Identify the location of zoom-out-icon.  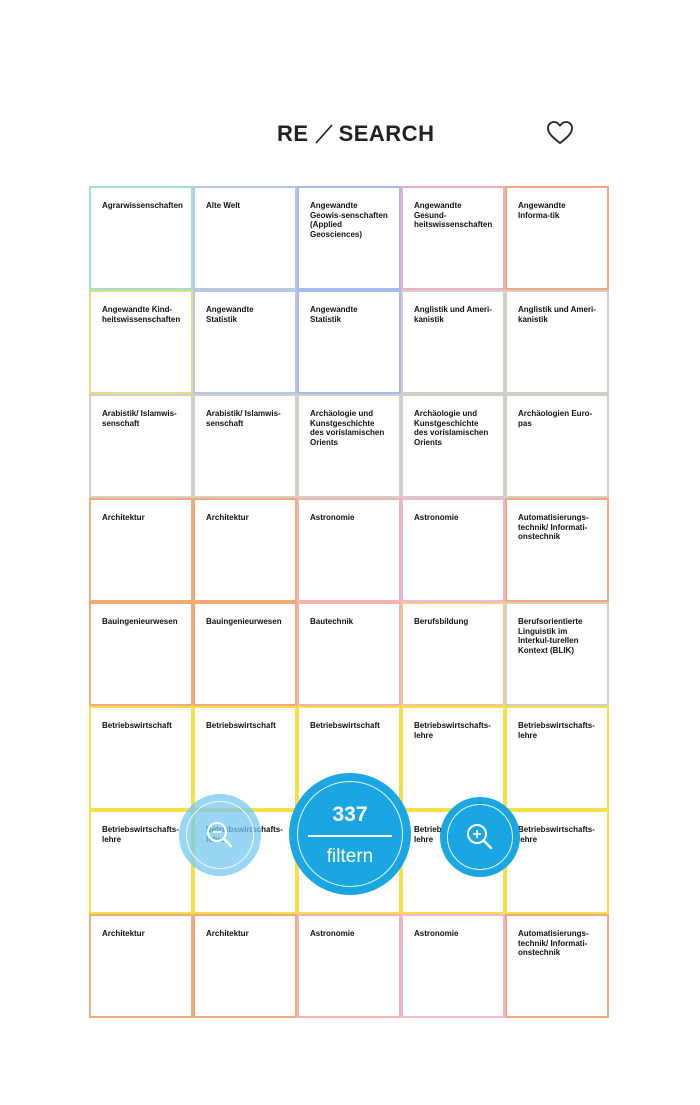
(220, 835).